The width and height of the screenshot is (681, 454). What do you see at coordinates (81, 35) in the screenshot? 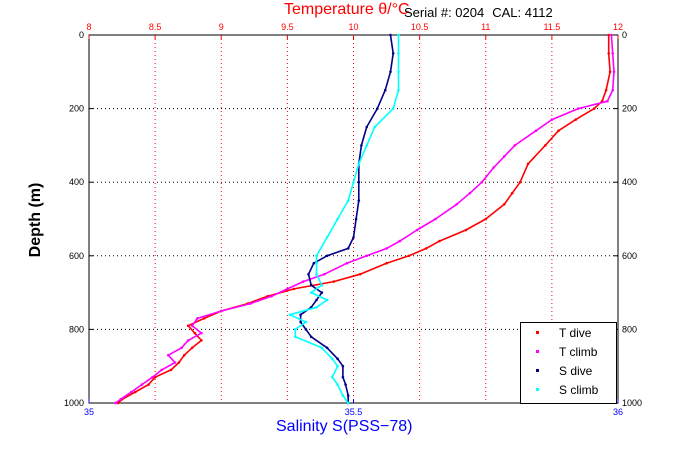
I see `left-tick-label: 0` at bounding box center [81, 35].